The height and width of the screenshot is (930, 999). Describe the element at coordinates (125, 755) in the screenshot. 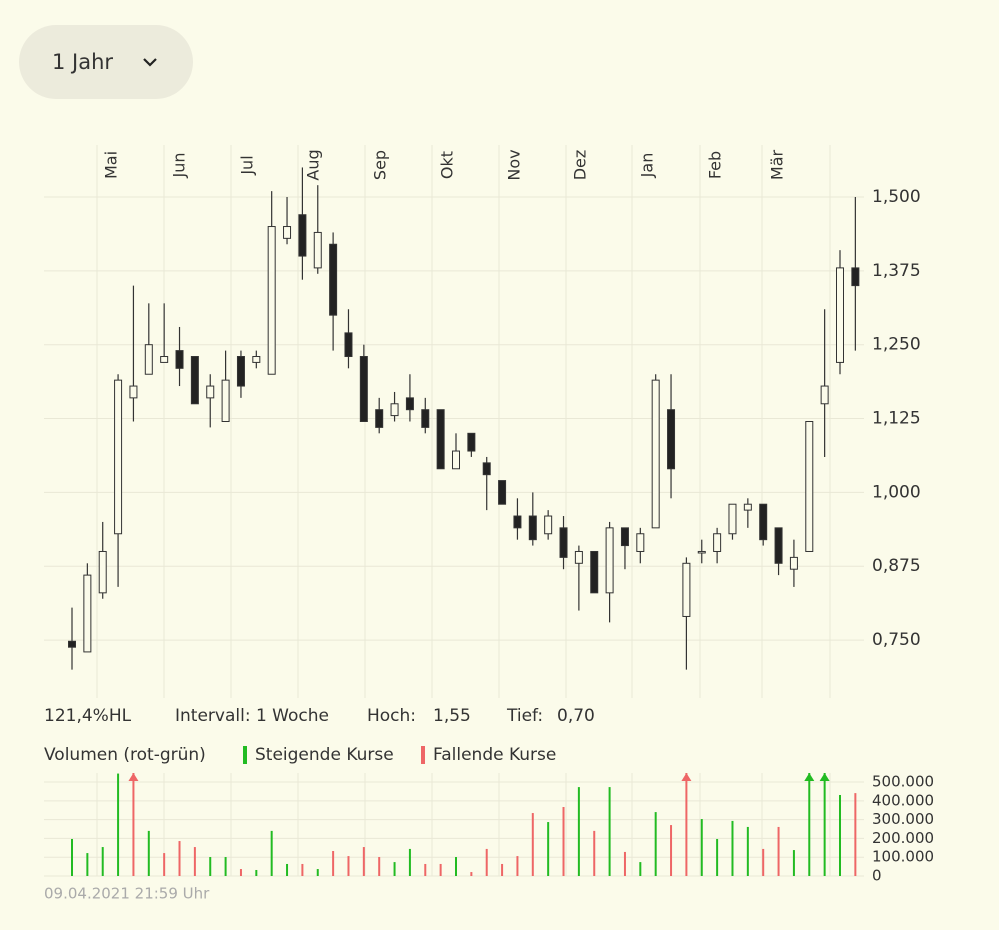

I see `volume-title: Volumen (rot-grün)` at that location.